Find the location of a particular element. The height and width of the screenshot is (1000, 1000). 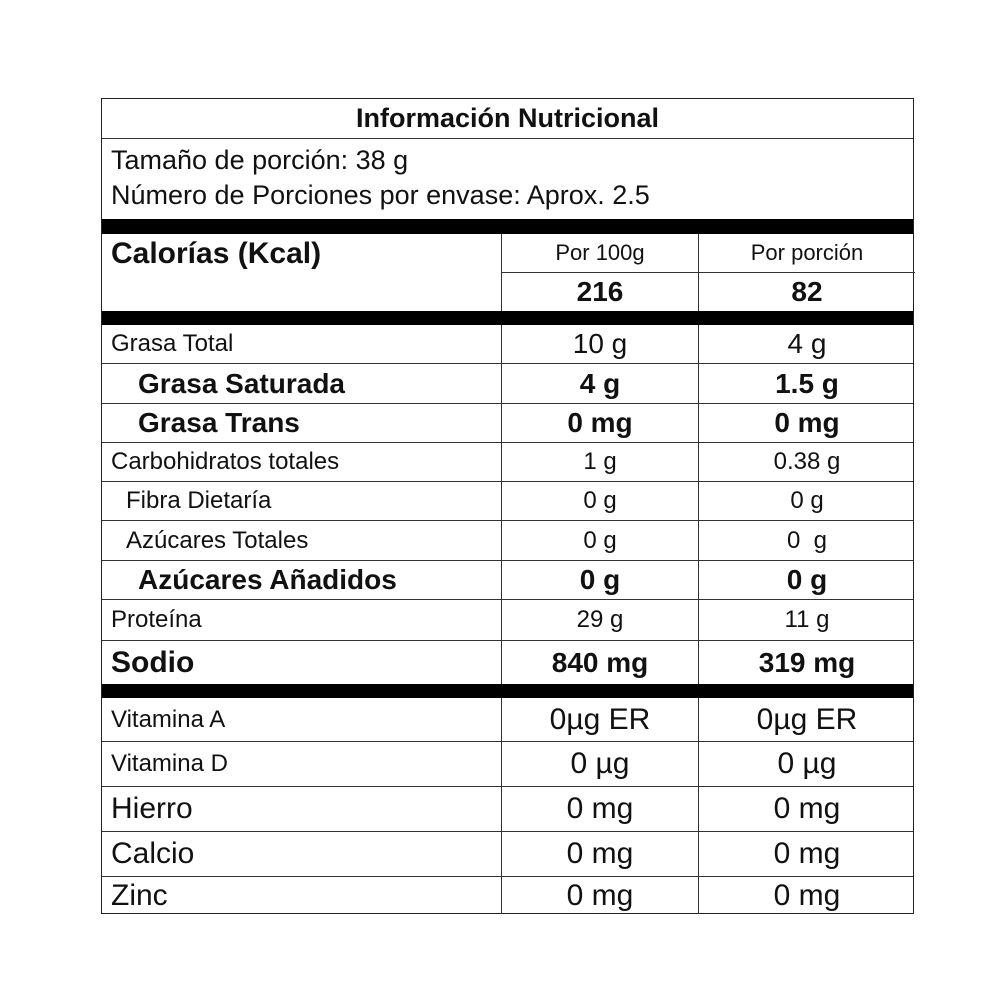

col-header-per-100g: Por 100g is located at coordinates (600, 253).